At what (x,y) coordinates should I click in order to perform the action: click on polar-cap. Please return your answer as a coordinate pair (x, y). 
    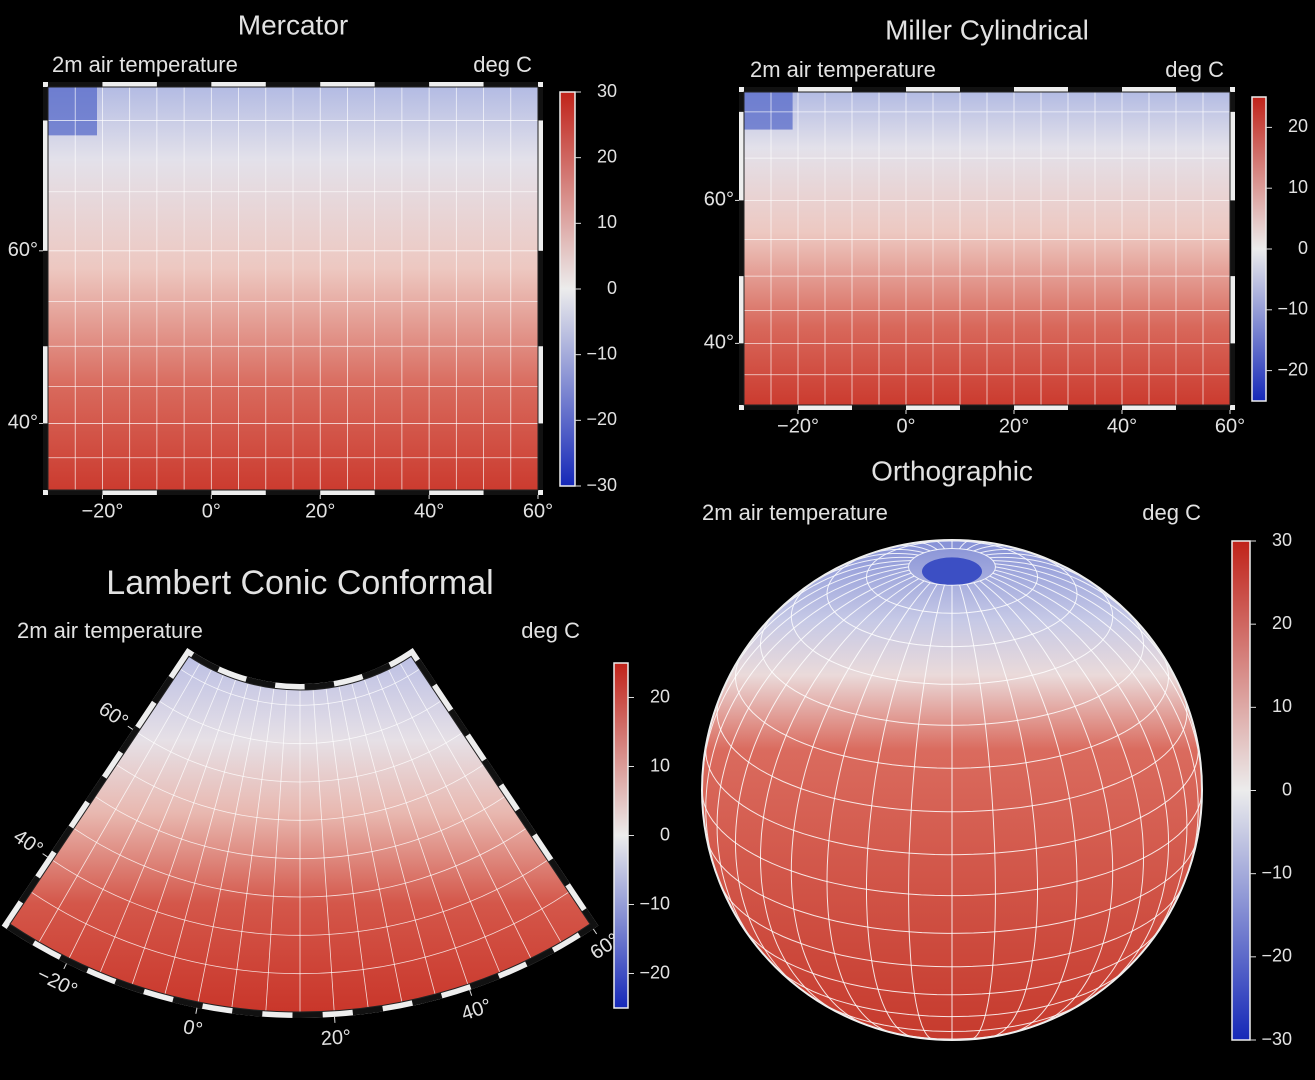
    Looking at the image, I should click on (952, 571).